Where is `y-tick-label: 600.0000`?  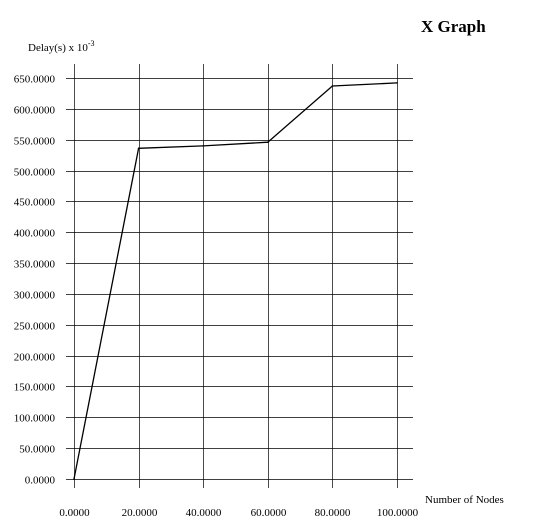 y-tick-label: 600.0000 is located at coordinates (35, 111).